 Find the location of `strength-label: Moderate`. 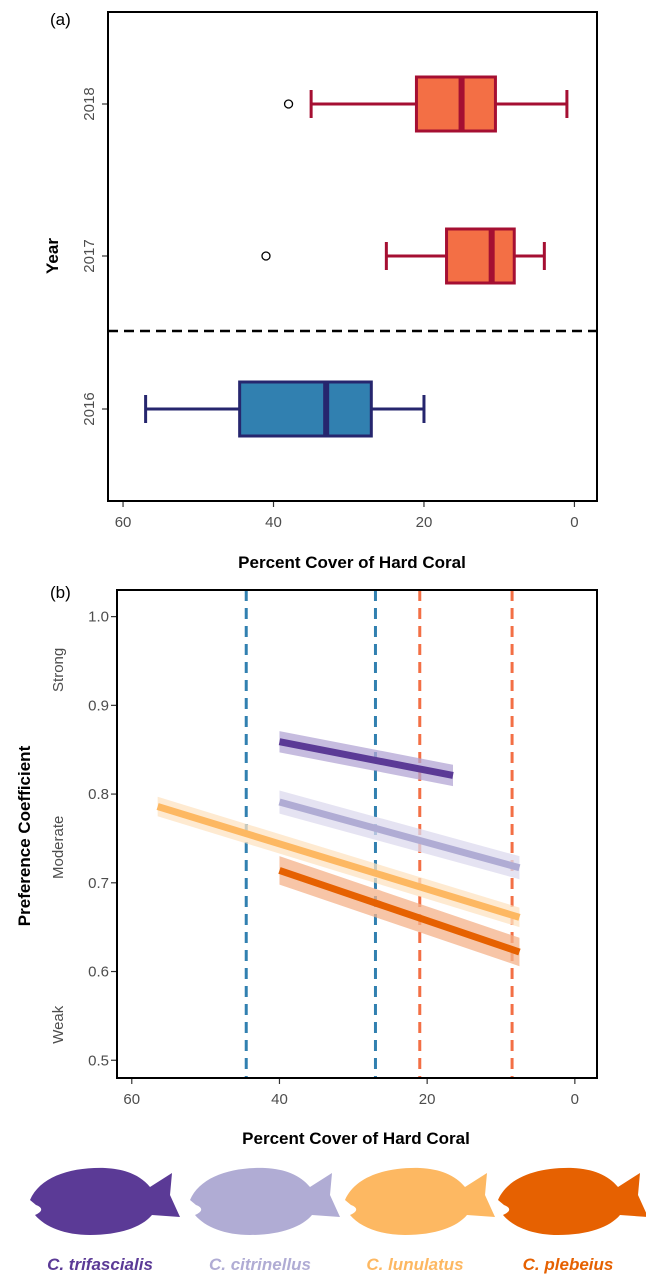

strength-label: Moderate is located at coordinates (58, 847).